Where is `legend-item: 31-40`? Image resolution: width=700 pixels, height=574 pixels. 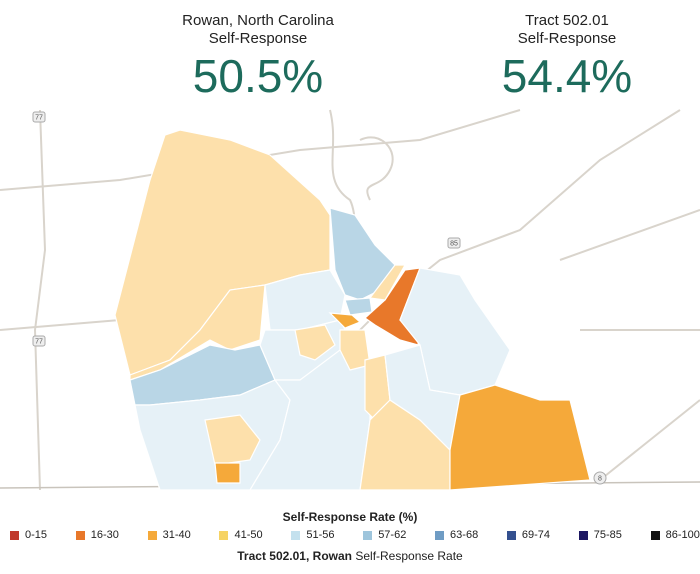 legend-item: 31-40 is located at coordinates (169, 535).